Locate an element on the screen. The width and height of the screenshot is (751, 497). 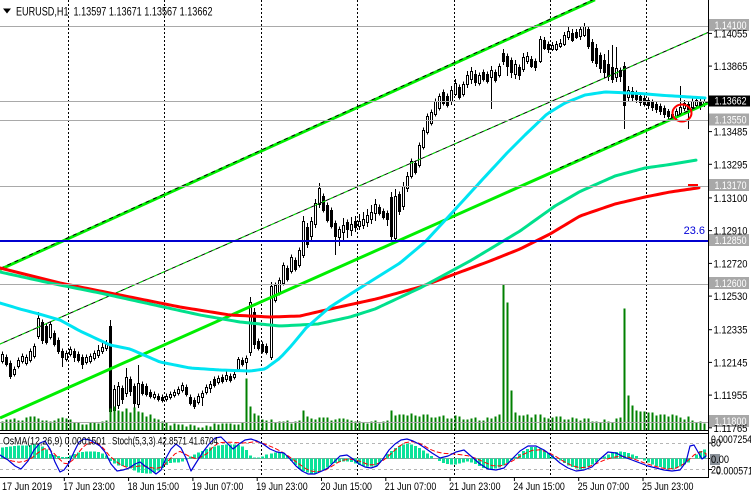
svg-text: 17 Jun 23:00 is located at coordinates (89, 487).